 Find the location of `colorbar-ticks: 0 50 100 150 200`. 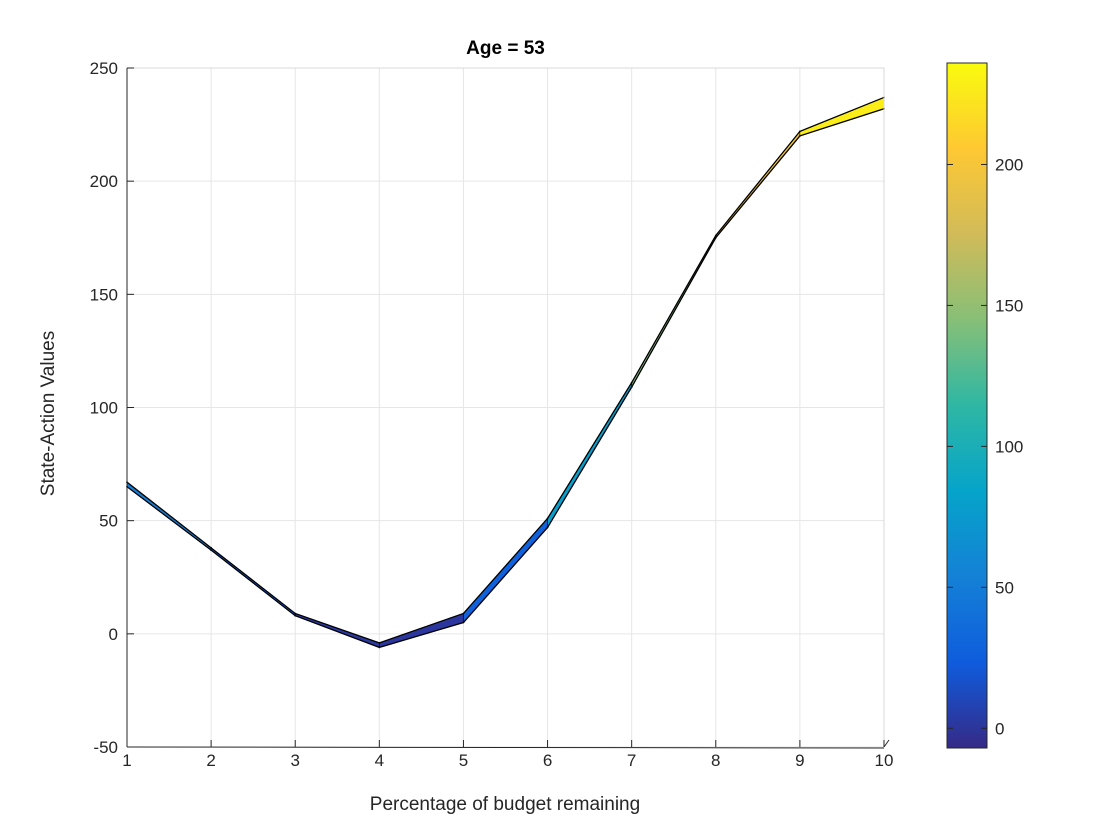

colorbar-ticks: 0 50 100 150 200 is located at coordinates (985, 446).